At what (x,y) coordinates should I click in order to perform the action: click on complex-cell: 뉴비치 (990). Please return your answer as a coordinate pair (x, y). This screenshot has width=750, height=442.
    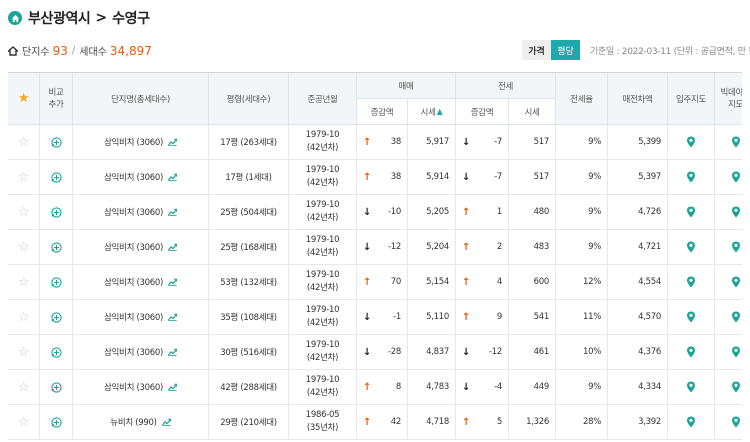
    Looking at the image, I should click on (141, 422).